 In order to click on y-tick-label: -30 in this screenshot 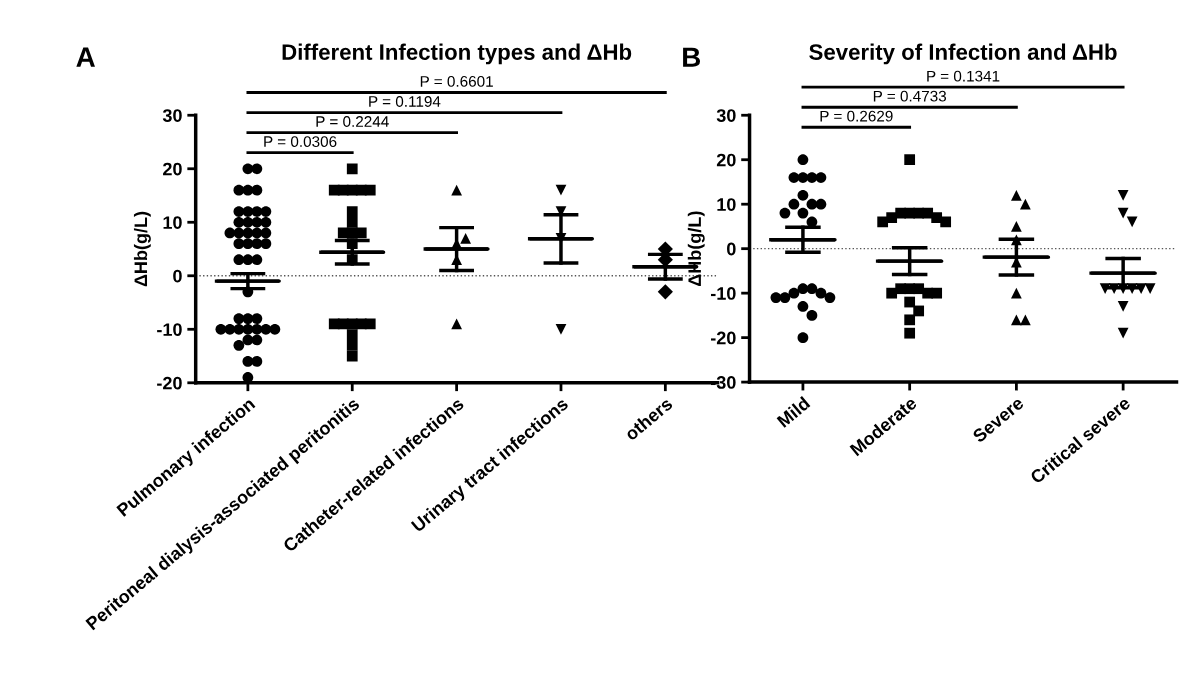, I will do `click(723, 382)`.